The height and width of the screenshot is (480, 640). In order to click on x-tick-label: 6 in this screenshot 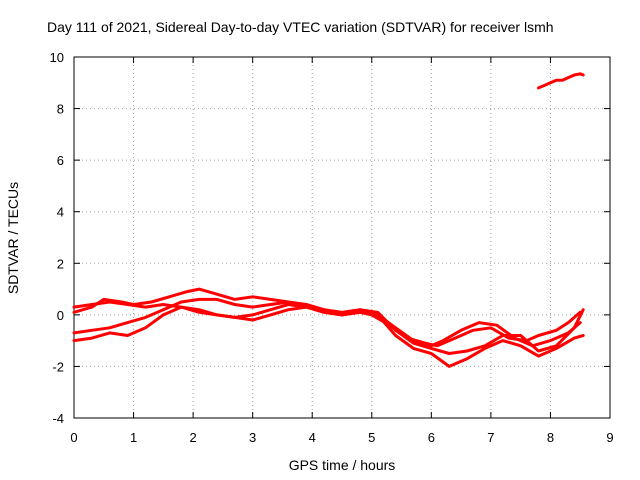, I will do `click(431, 437)`.